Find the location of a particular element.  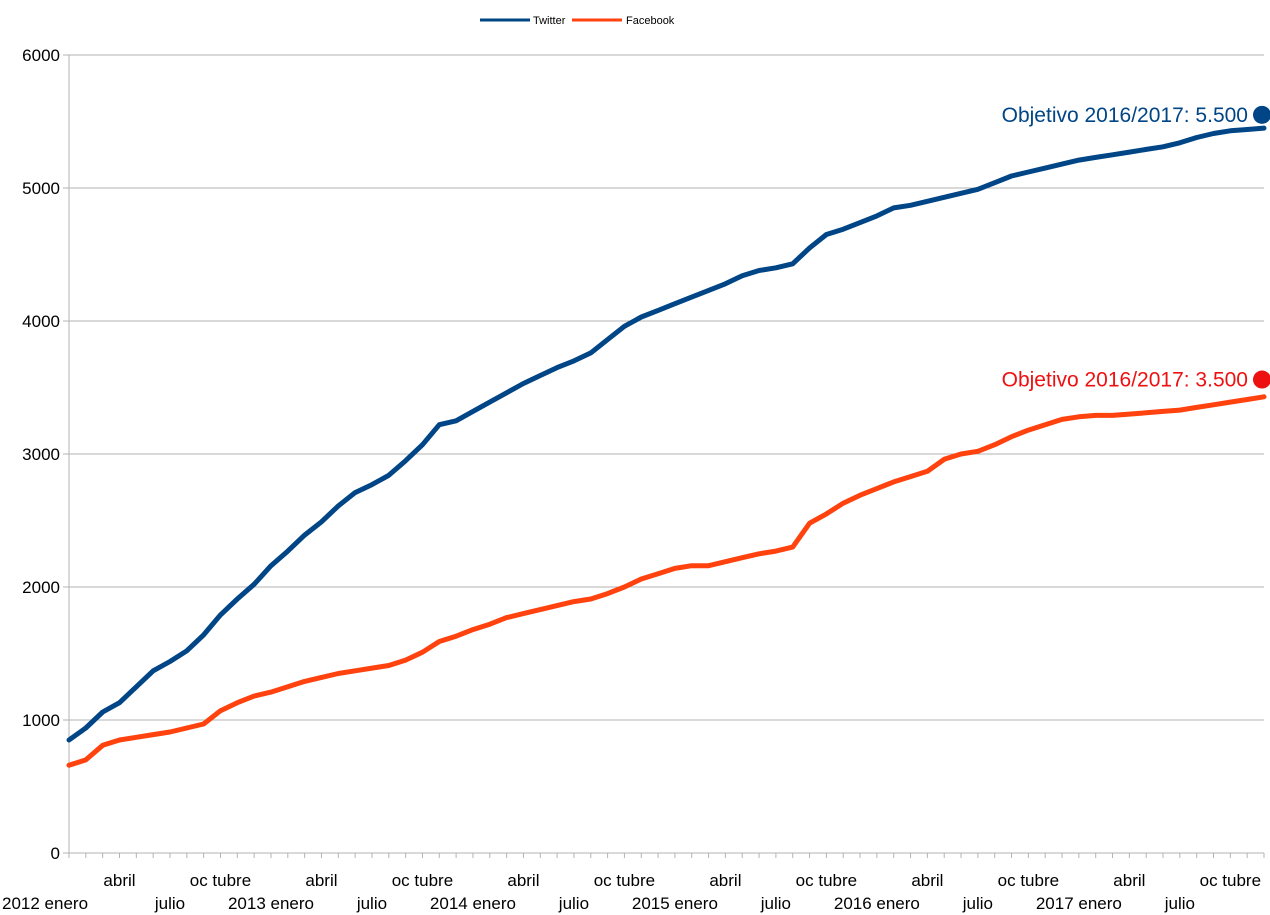

legend: Twitter Facebook is located at coordinates (577, 21).